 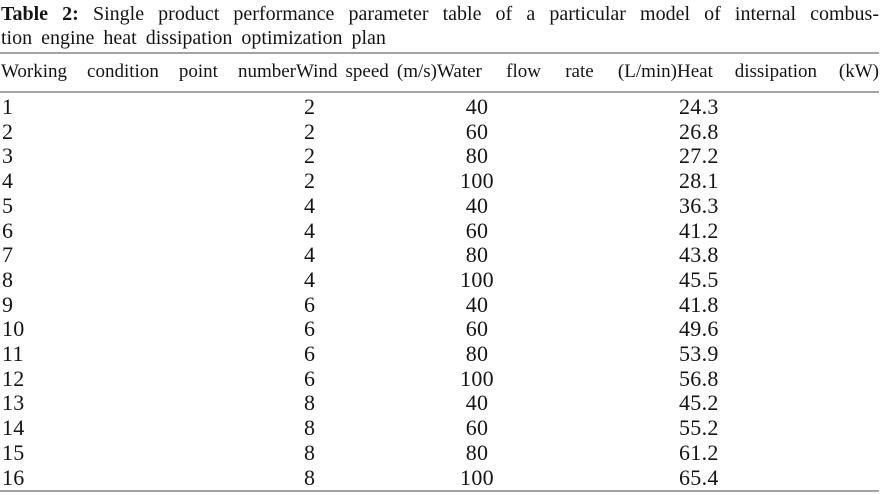 What do you see at coordinates (13, 329) in the screenshot?
I see `cell-point-number: 10` at bounding box center [13, 329].